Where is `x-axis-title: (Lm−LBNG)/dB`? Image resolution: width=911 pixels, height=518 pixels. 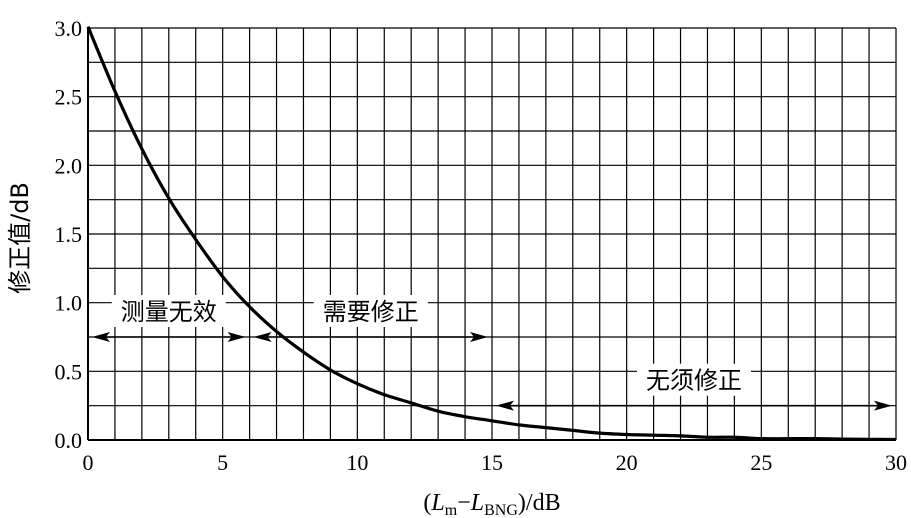 x-axis-title: (Lm−LBNG)/dB is located at coordinates (491, 504).